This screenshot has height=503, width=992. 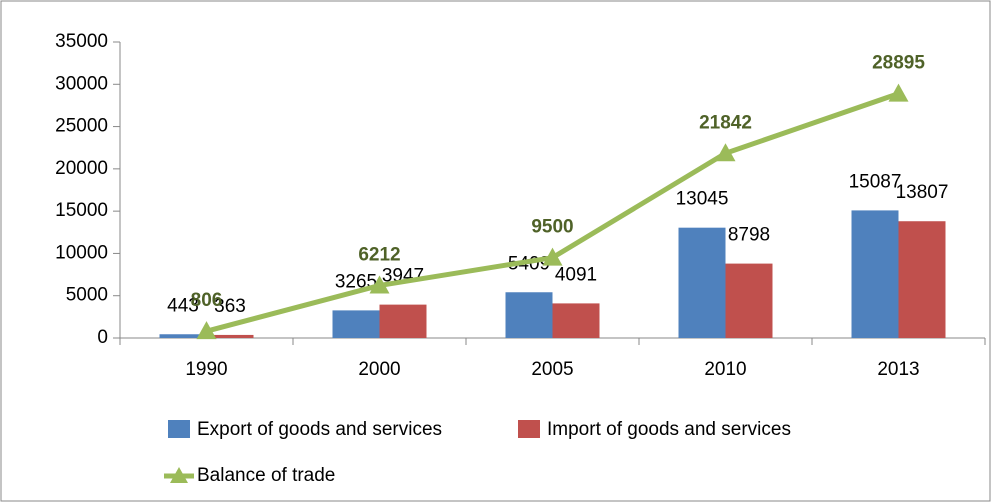 I want to click on data-label: 15087, so click(x=875, y=181).